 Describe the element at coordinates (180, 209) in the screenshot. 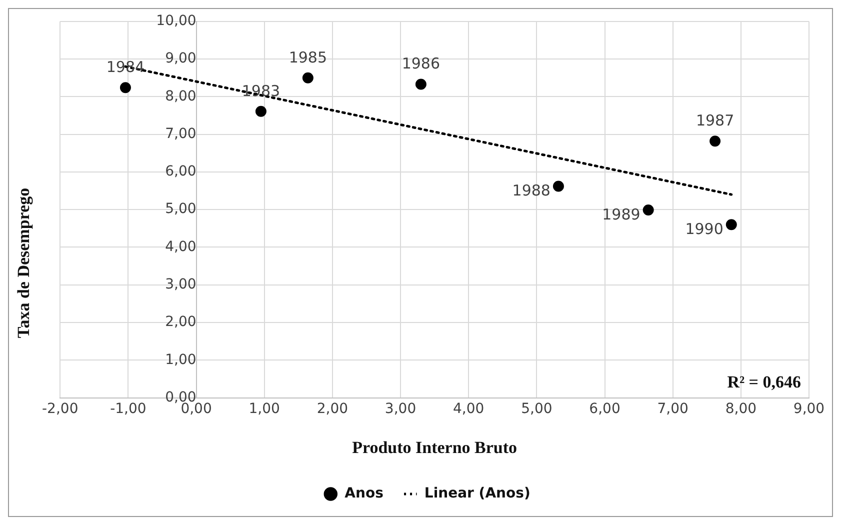

I see `y-tick-label: 5,00` at that location.